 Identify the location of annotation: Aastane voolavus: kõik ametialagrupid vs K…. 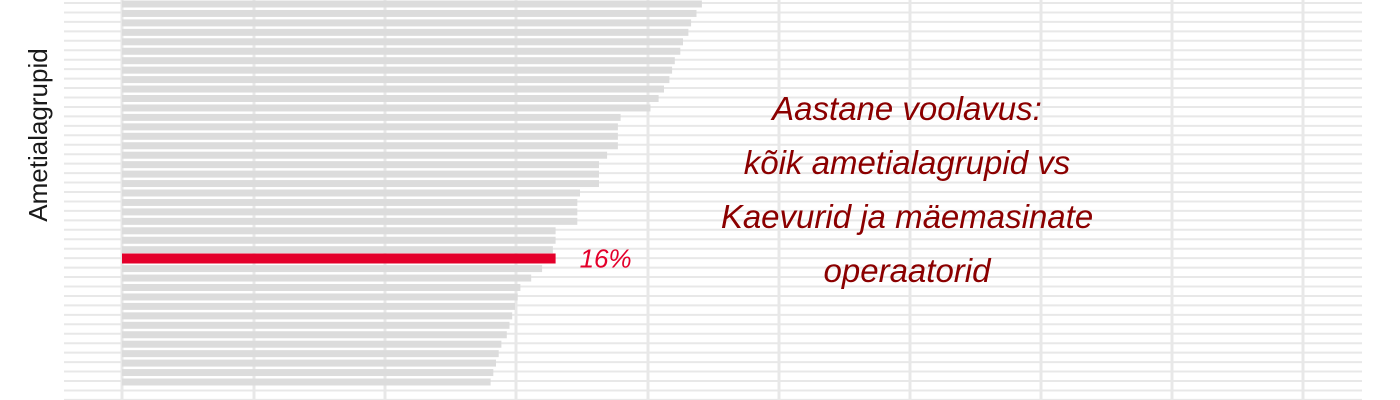
(907, 189).